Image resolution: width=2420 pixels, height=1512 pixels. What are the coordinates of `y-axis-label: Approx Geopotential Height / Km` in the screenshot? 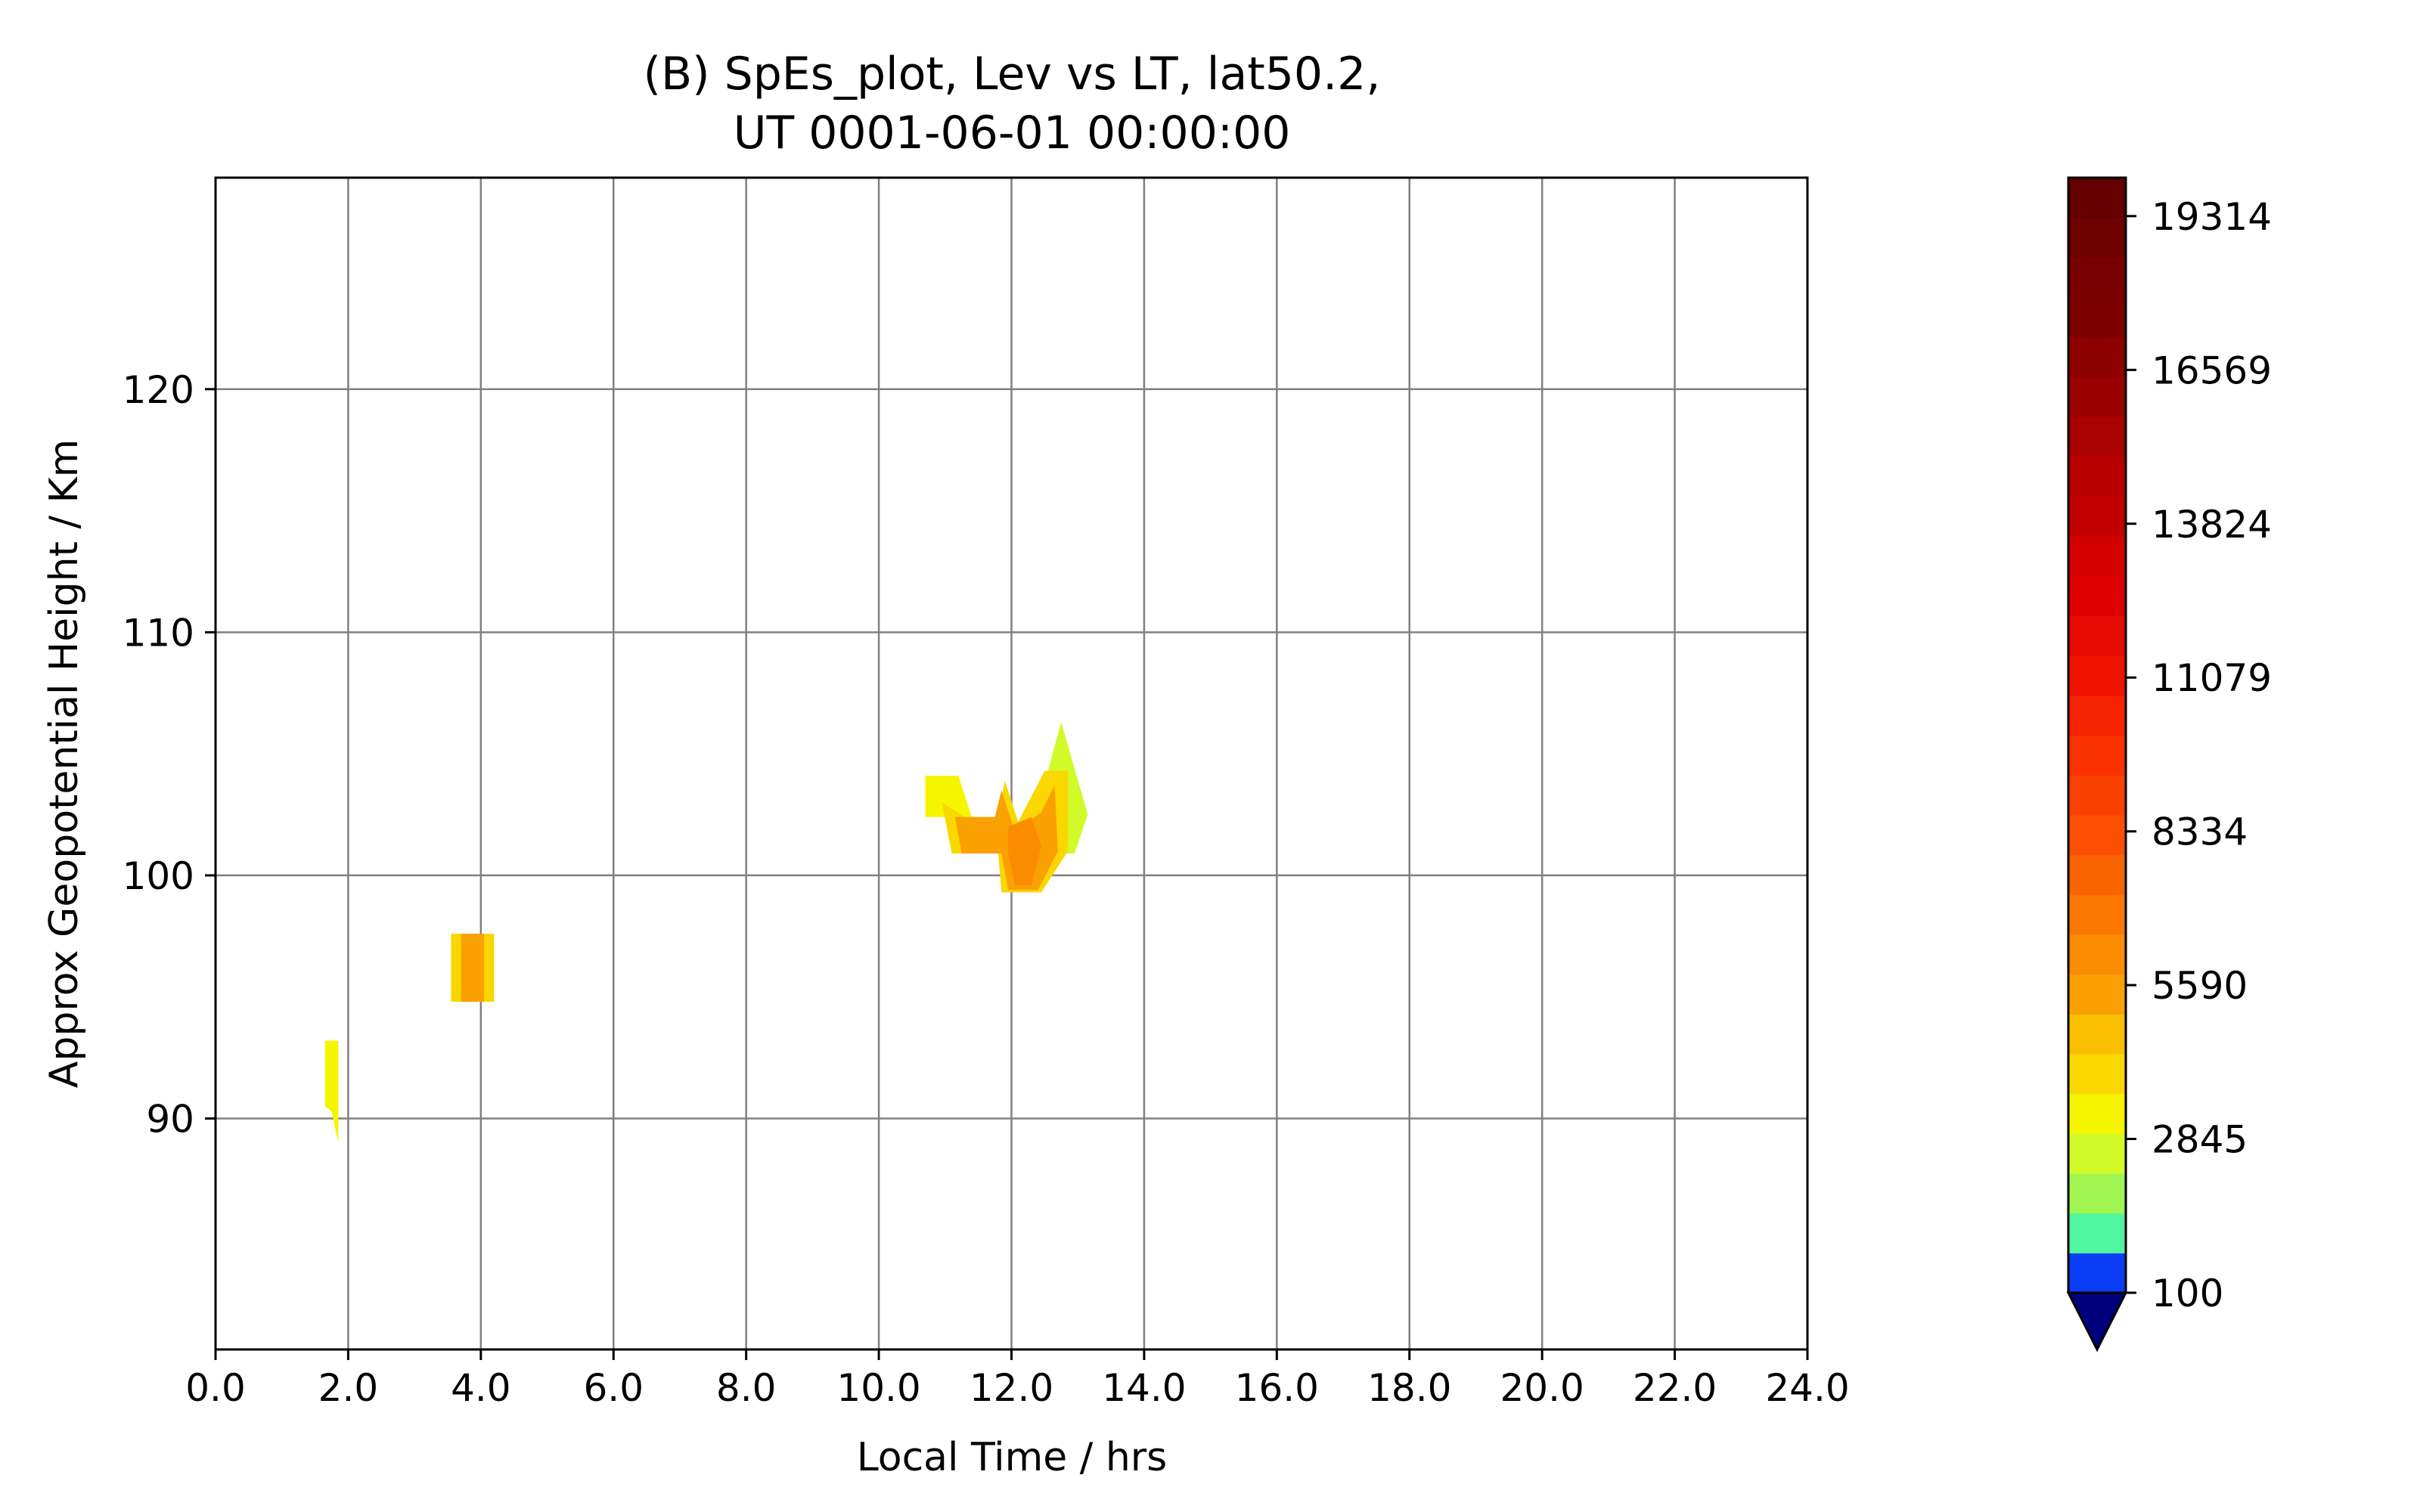 It's located at (64, 764).